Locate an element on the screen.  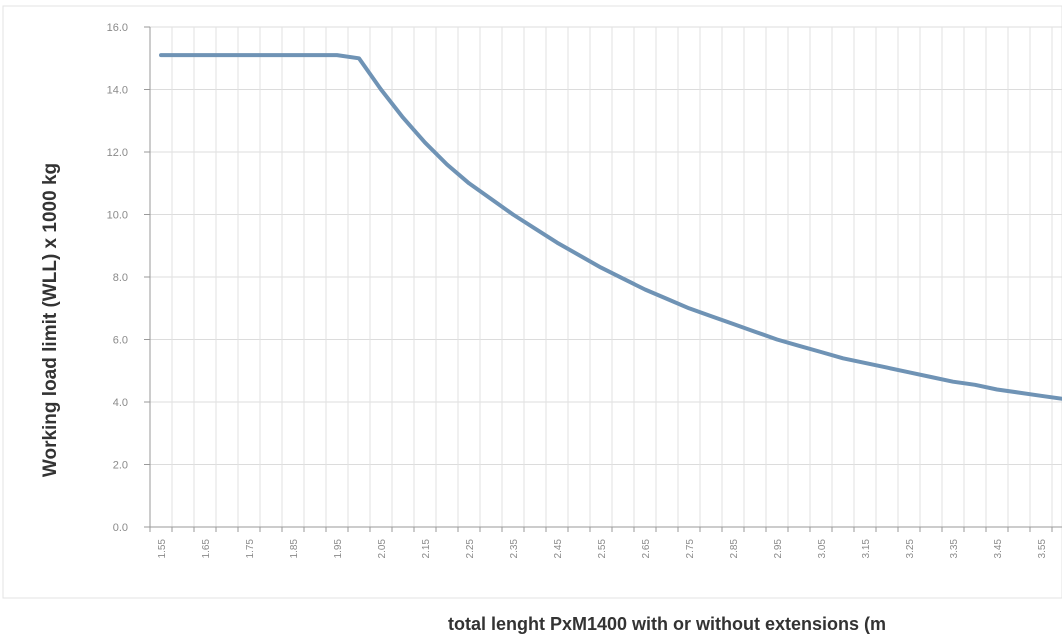
x-tick-label: 1.85 is located at coordinates (294, 549).